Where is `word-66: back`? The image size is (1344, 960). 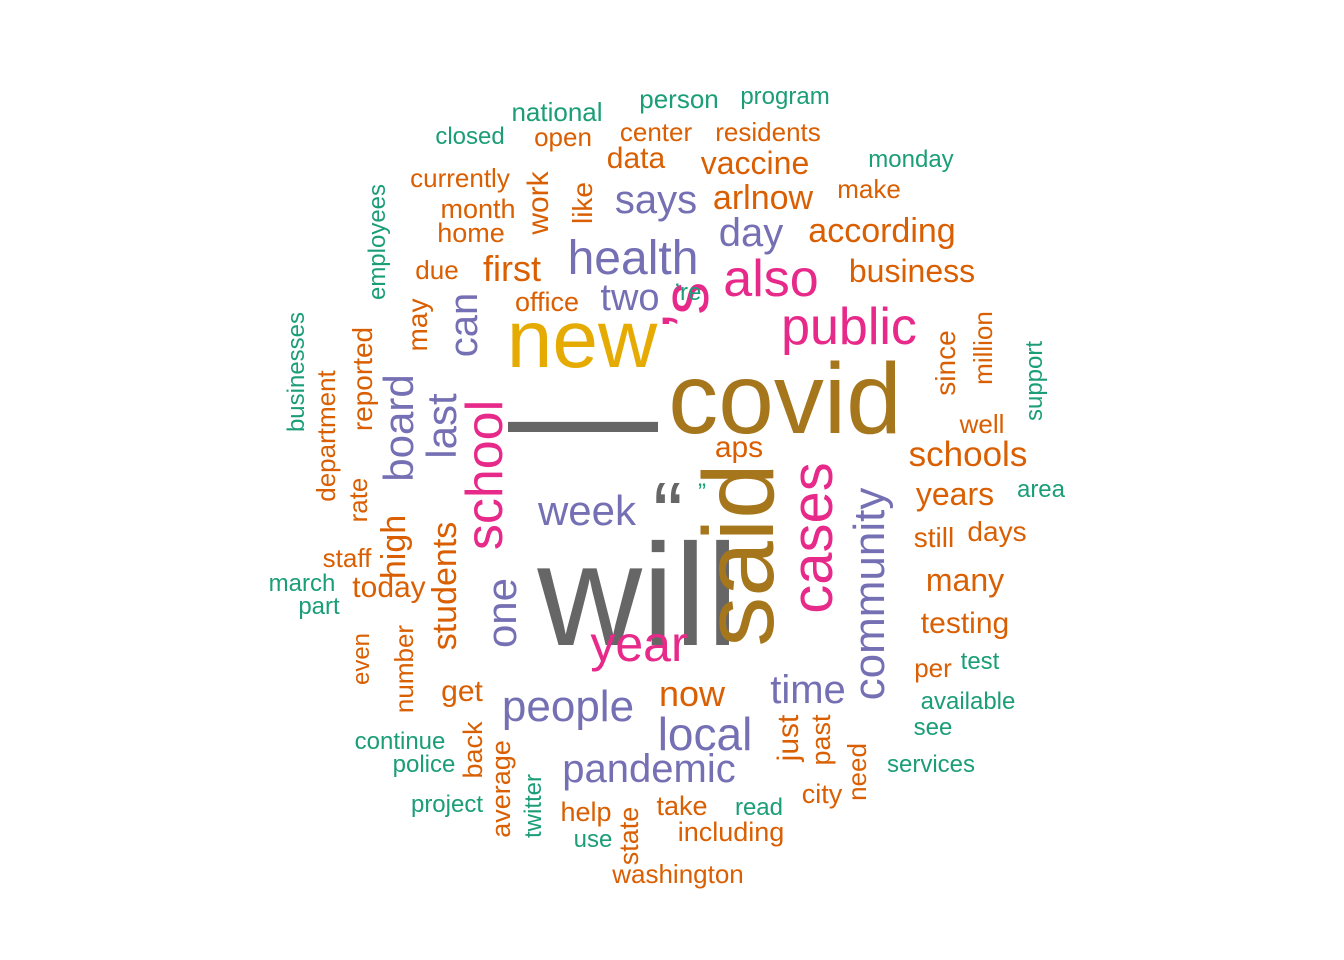
word-66: back is located at coordinates (473, 750).